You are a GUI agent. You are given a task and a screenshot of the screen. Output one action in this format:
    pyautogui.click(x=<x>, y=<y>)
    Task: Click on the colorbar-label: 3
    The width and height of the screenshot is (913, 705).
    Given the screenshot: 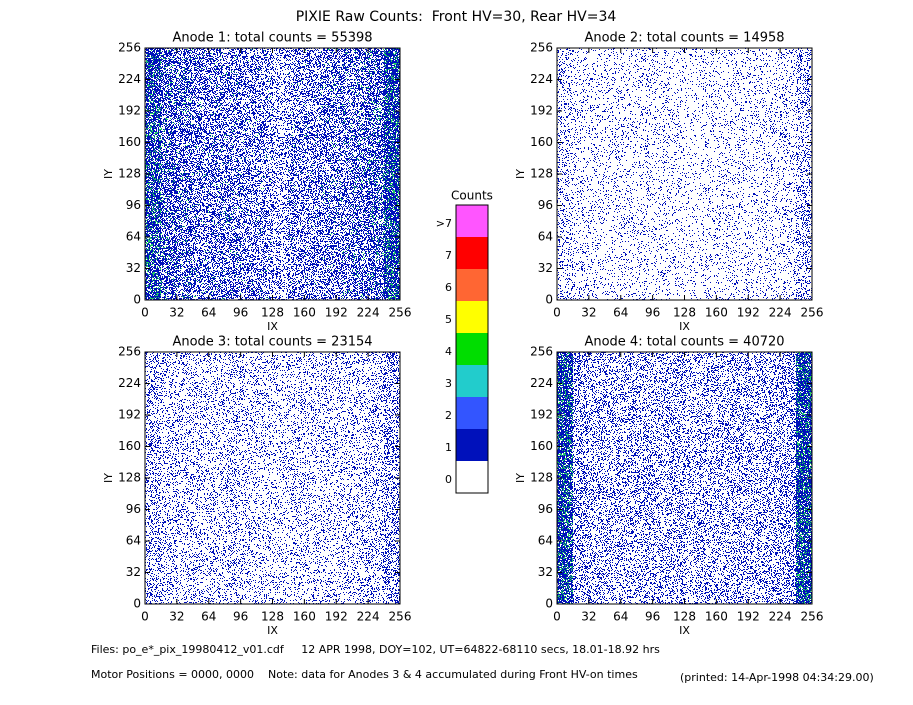 What is the action you would take?
    pyautogui.click(x=448, y=383)
    